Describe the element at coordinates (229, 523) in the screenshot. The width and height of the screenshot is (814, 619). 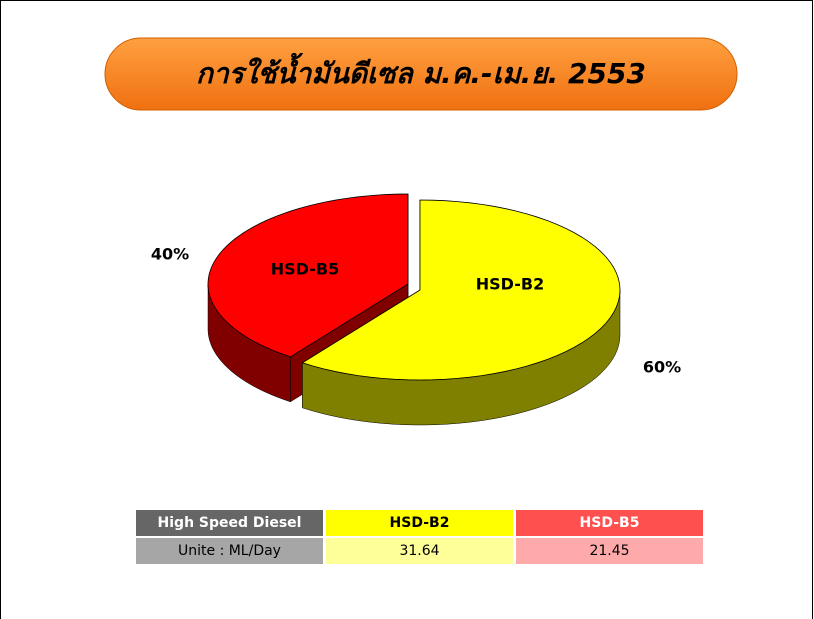
I see `header-cell: High Speed Diesel` at that location.